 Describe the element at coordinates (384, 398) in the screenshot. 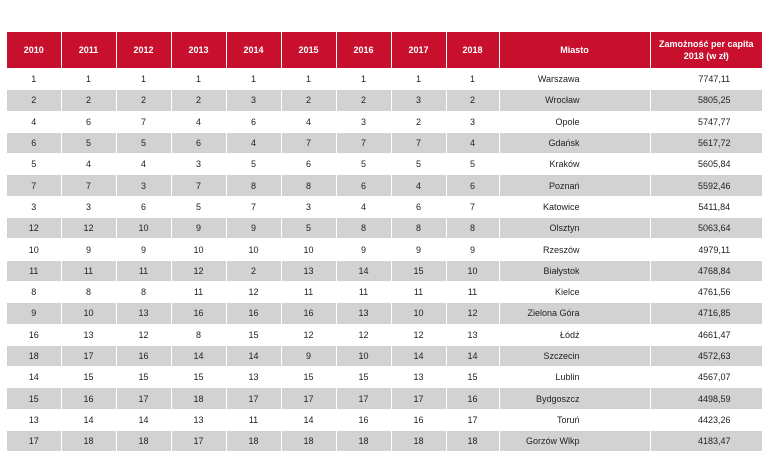

I see `table-row: 15 16 17 18 17 17 17 17 16 Bydgoszcz 4498,59` at that location.